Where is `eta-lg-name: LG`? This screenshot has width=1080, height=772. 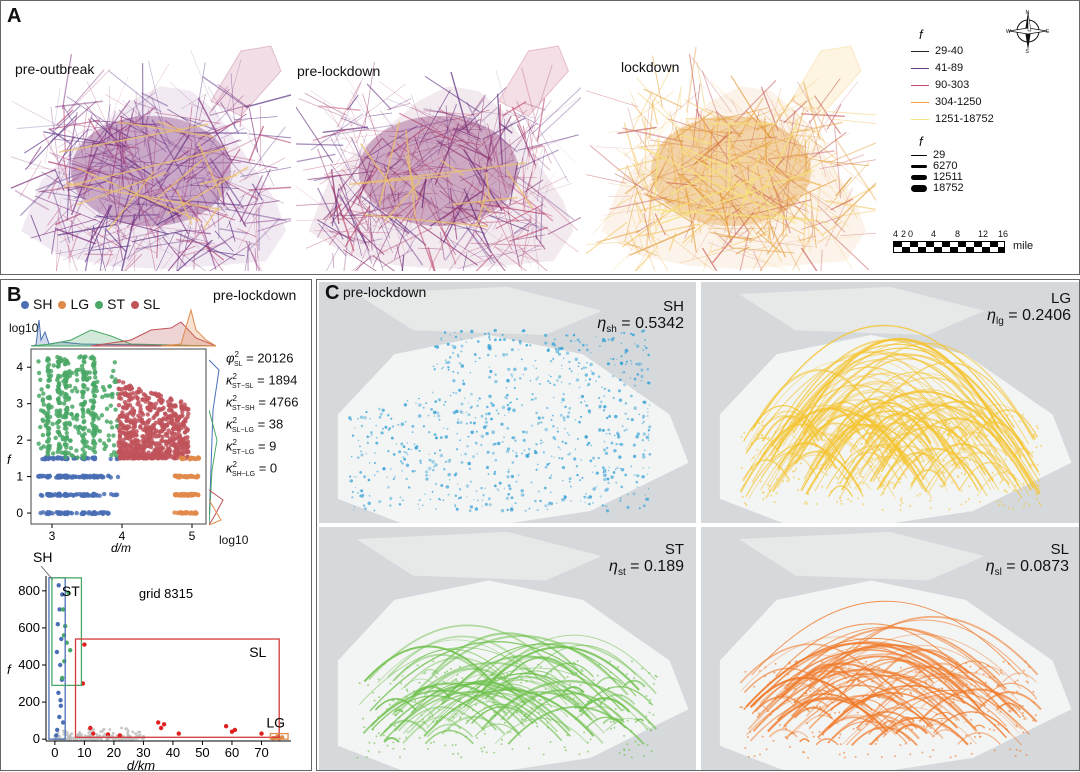 eta-lg-name: LG is located at coordinates (1029, 298).